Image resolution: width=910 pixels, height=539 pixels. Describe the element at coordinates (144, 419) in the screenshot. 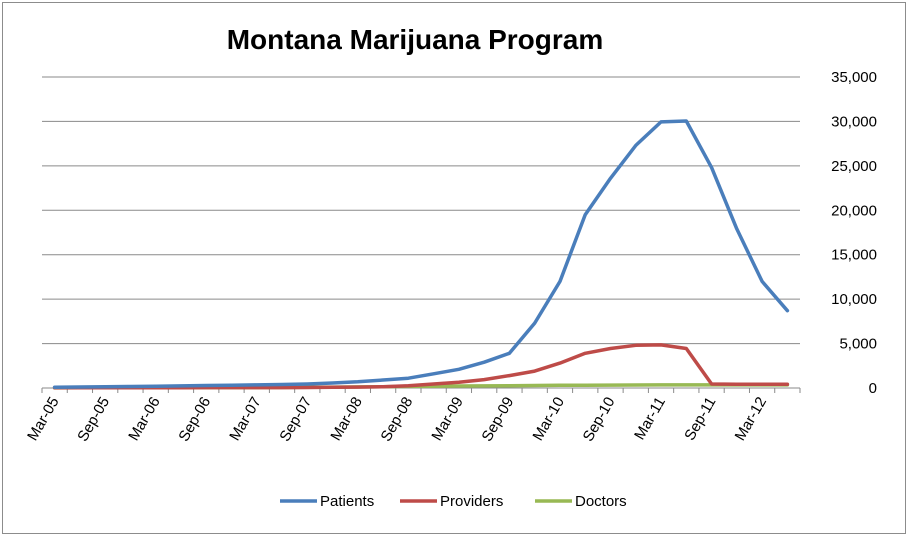

I see `x-tick-label: Mar-06` at that location.